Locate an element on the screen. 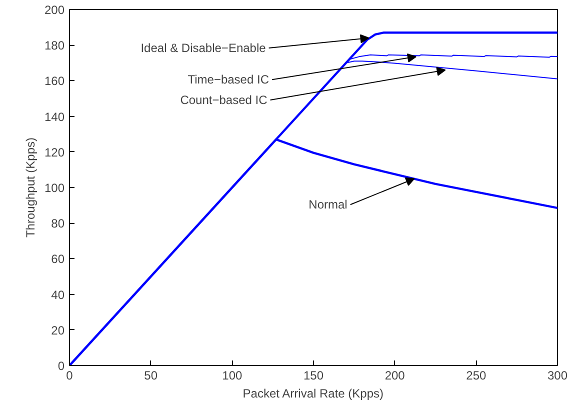  x-tick-label: 300 is located at coordinates (557, 375).